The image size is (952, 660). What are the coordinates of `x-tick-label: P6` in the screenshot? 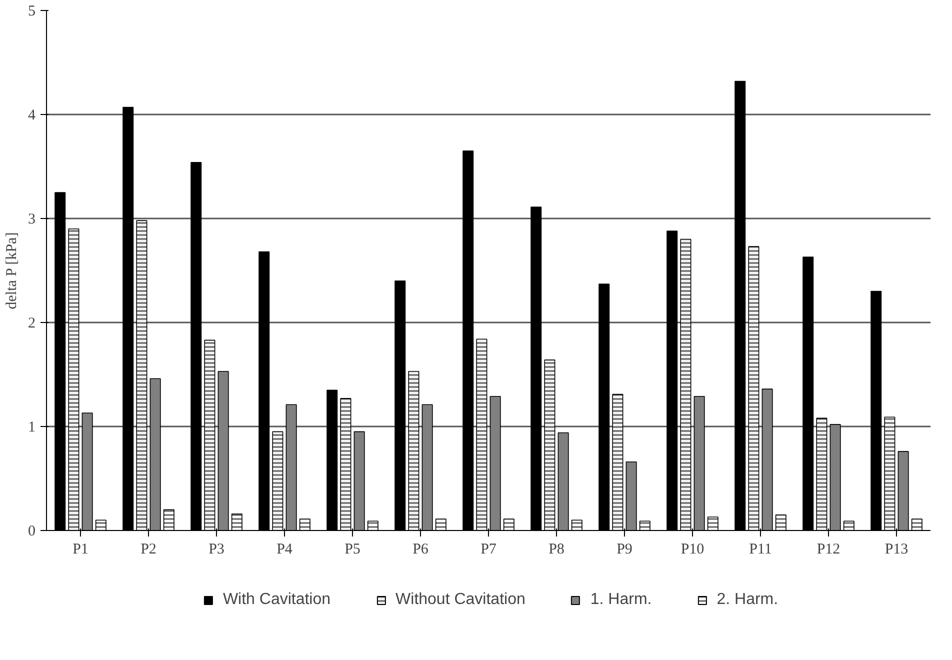 It's located at (420, 550).